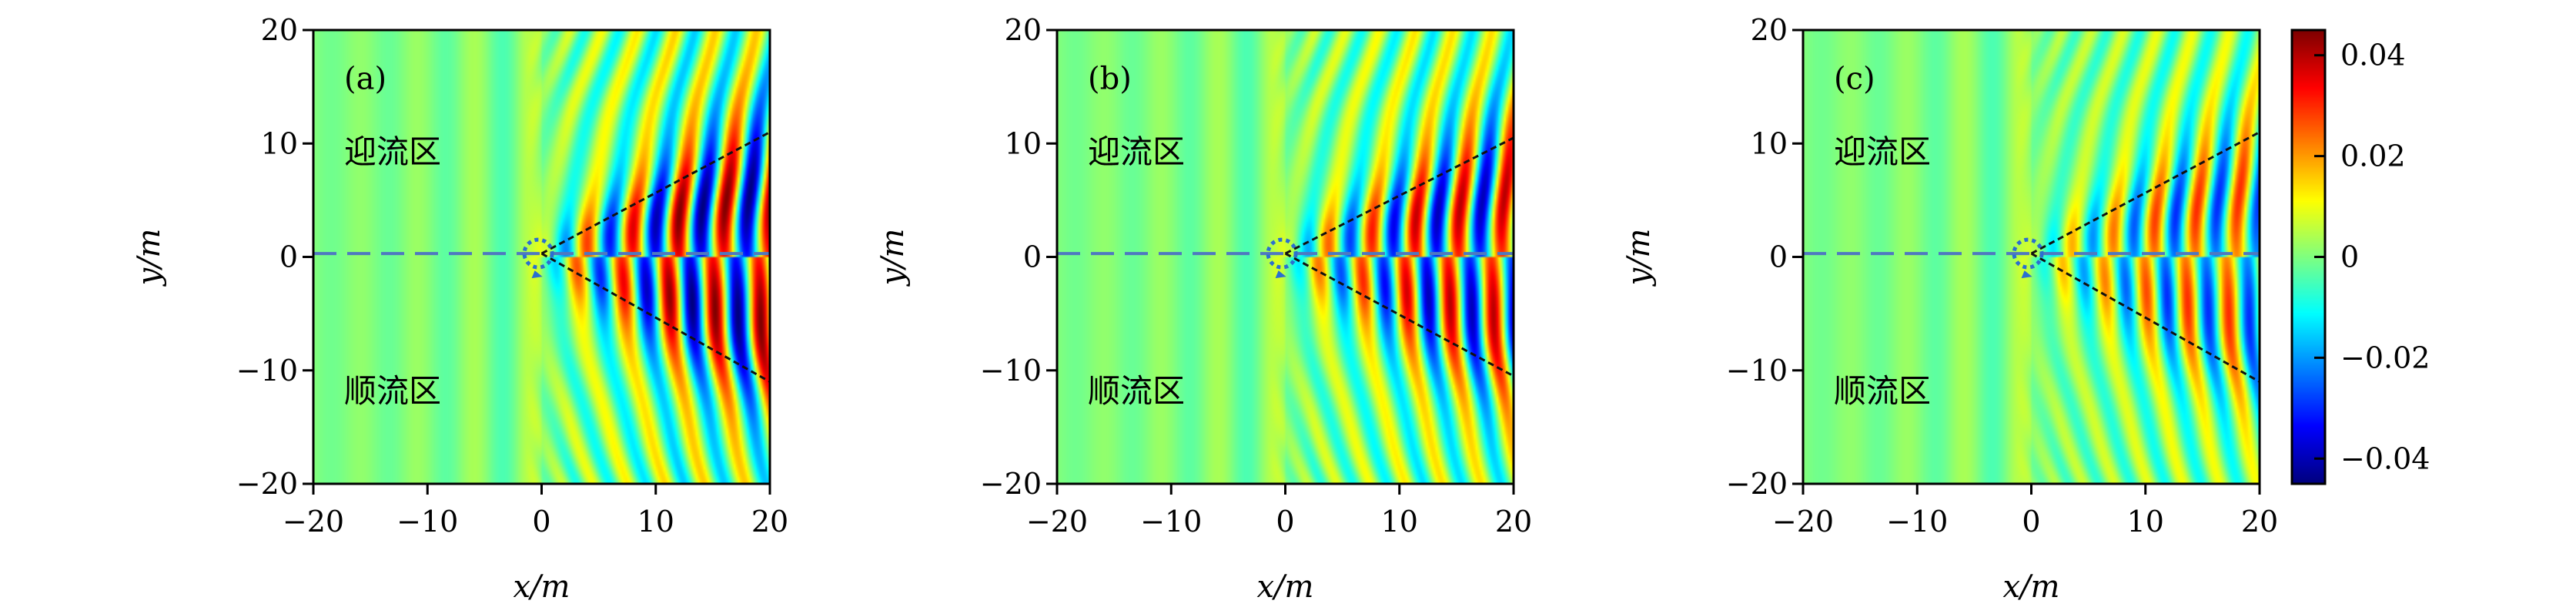 This screenshot has width=2576, height=614. I want to click on panel-label: (a), so click(365, 79).